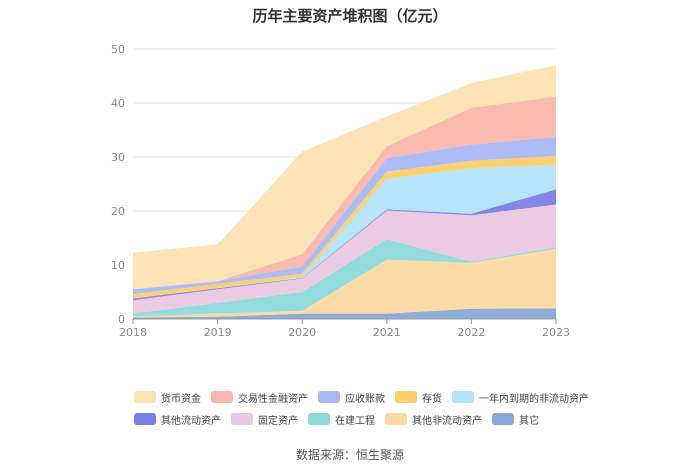 Image resolution: width=700 pixels, height=473 pixels. What do you see at coordinates (118, 157) in the screenshot?
I see `y-tick-label: 30` at bounding box center [118, 157].